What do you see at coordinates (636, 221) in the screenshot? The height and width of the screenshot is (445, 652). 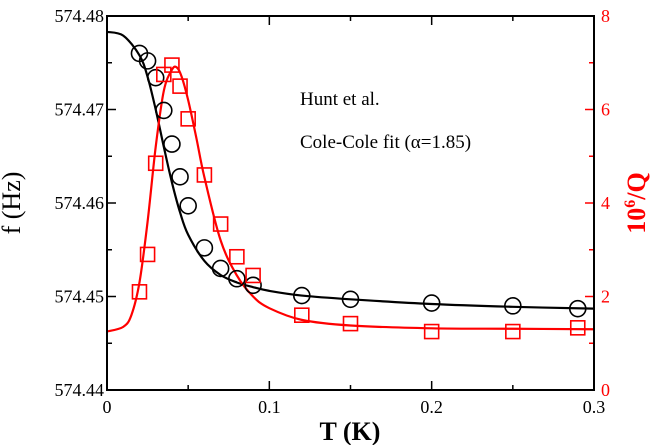 I see `y-axis-label-right-base: 10` at bounding box center [636, 221].